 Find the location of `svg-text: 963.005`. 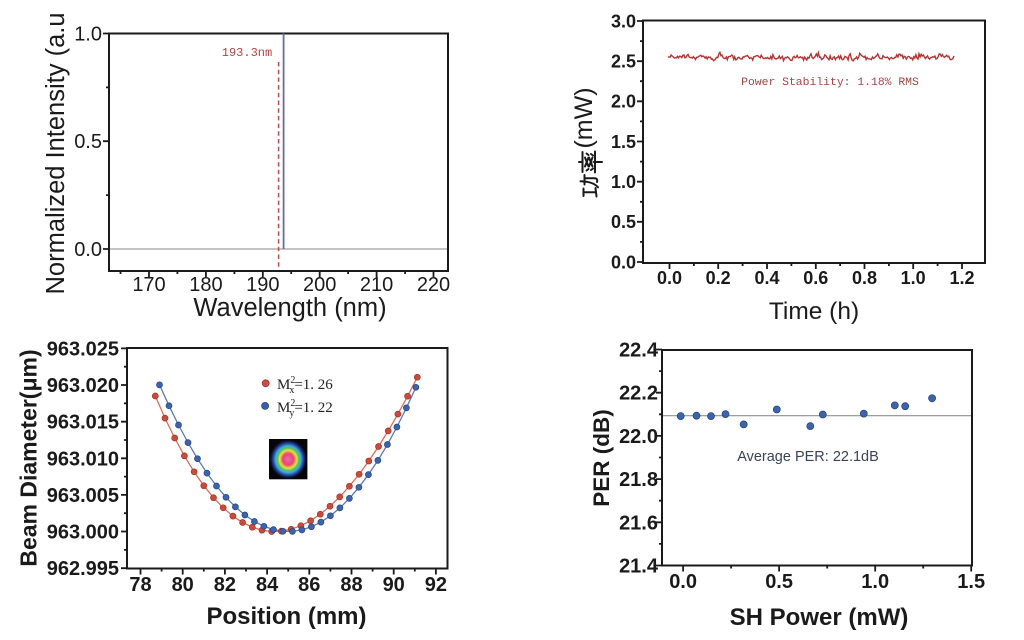

svg-text: 963.005 is located at coordinates (83, 496).